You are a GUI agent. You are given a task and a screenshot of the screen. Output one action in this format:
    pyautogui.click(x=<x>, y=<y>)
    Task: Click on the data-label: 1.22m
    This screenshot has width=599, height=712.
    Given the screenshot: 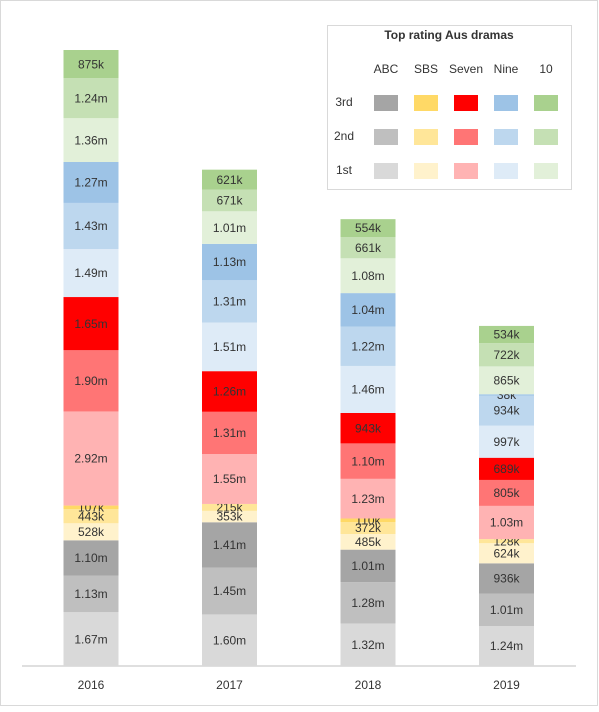 What is the action you would take?
    pyautogui.click(x=367, y=346)
    